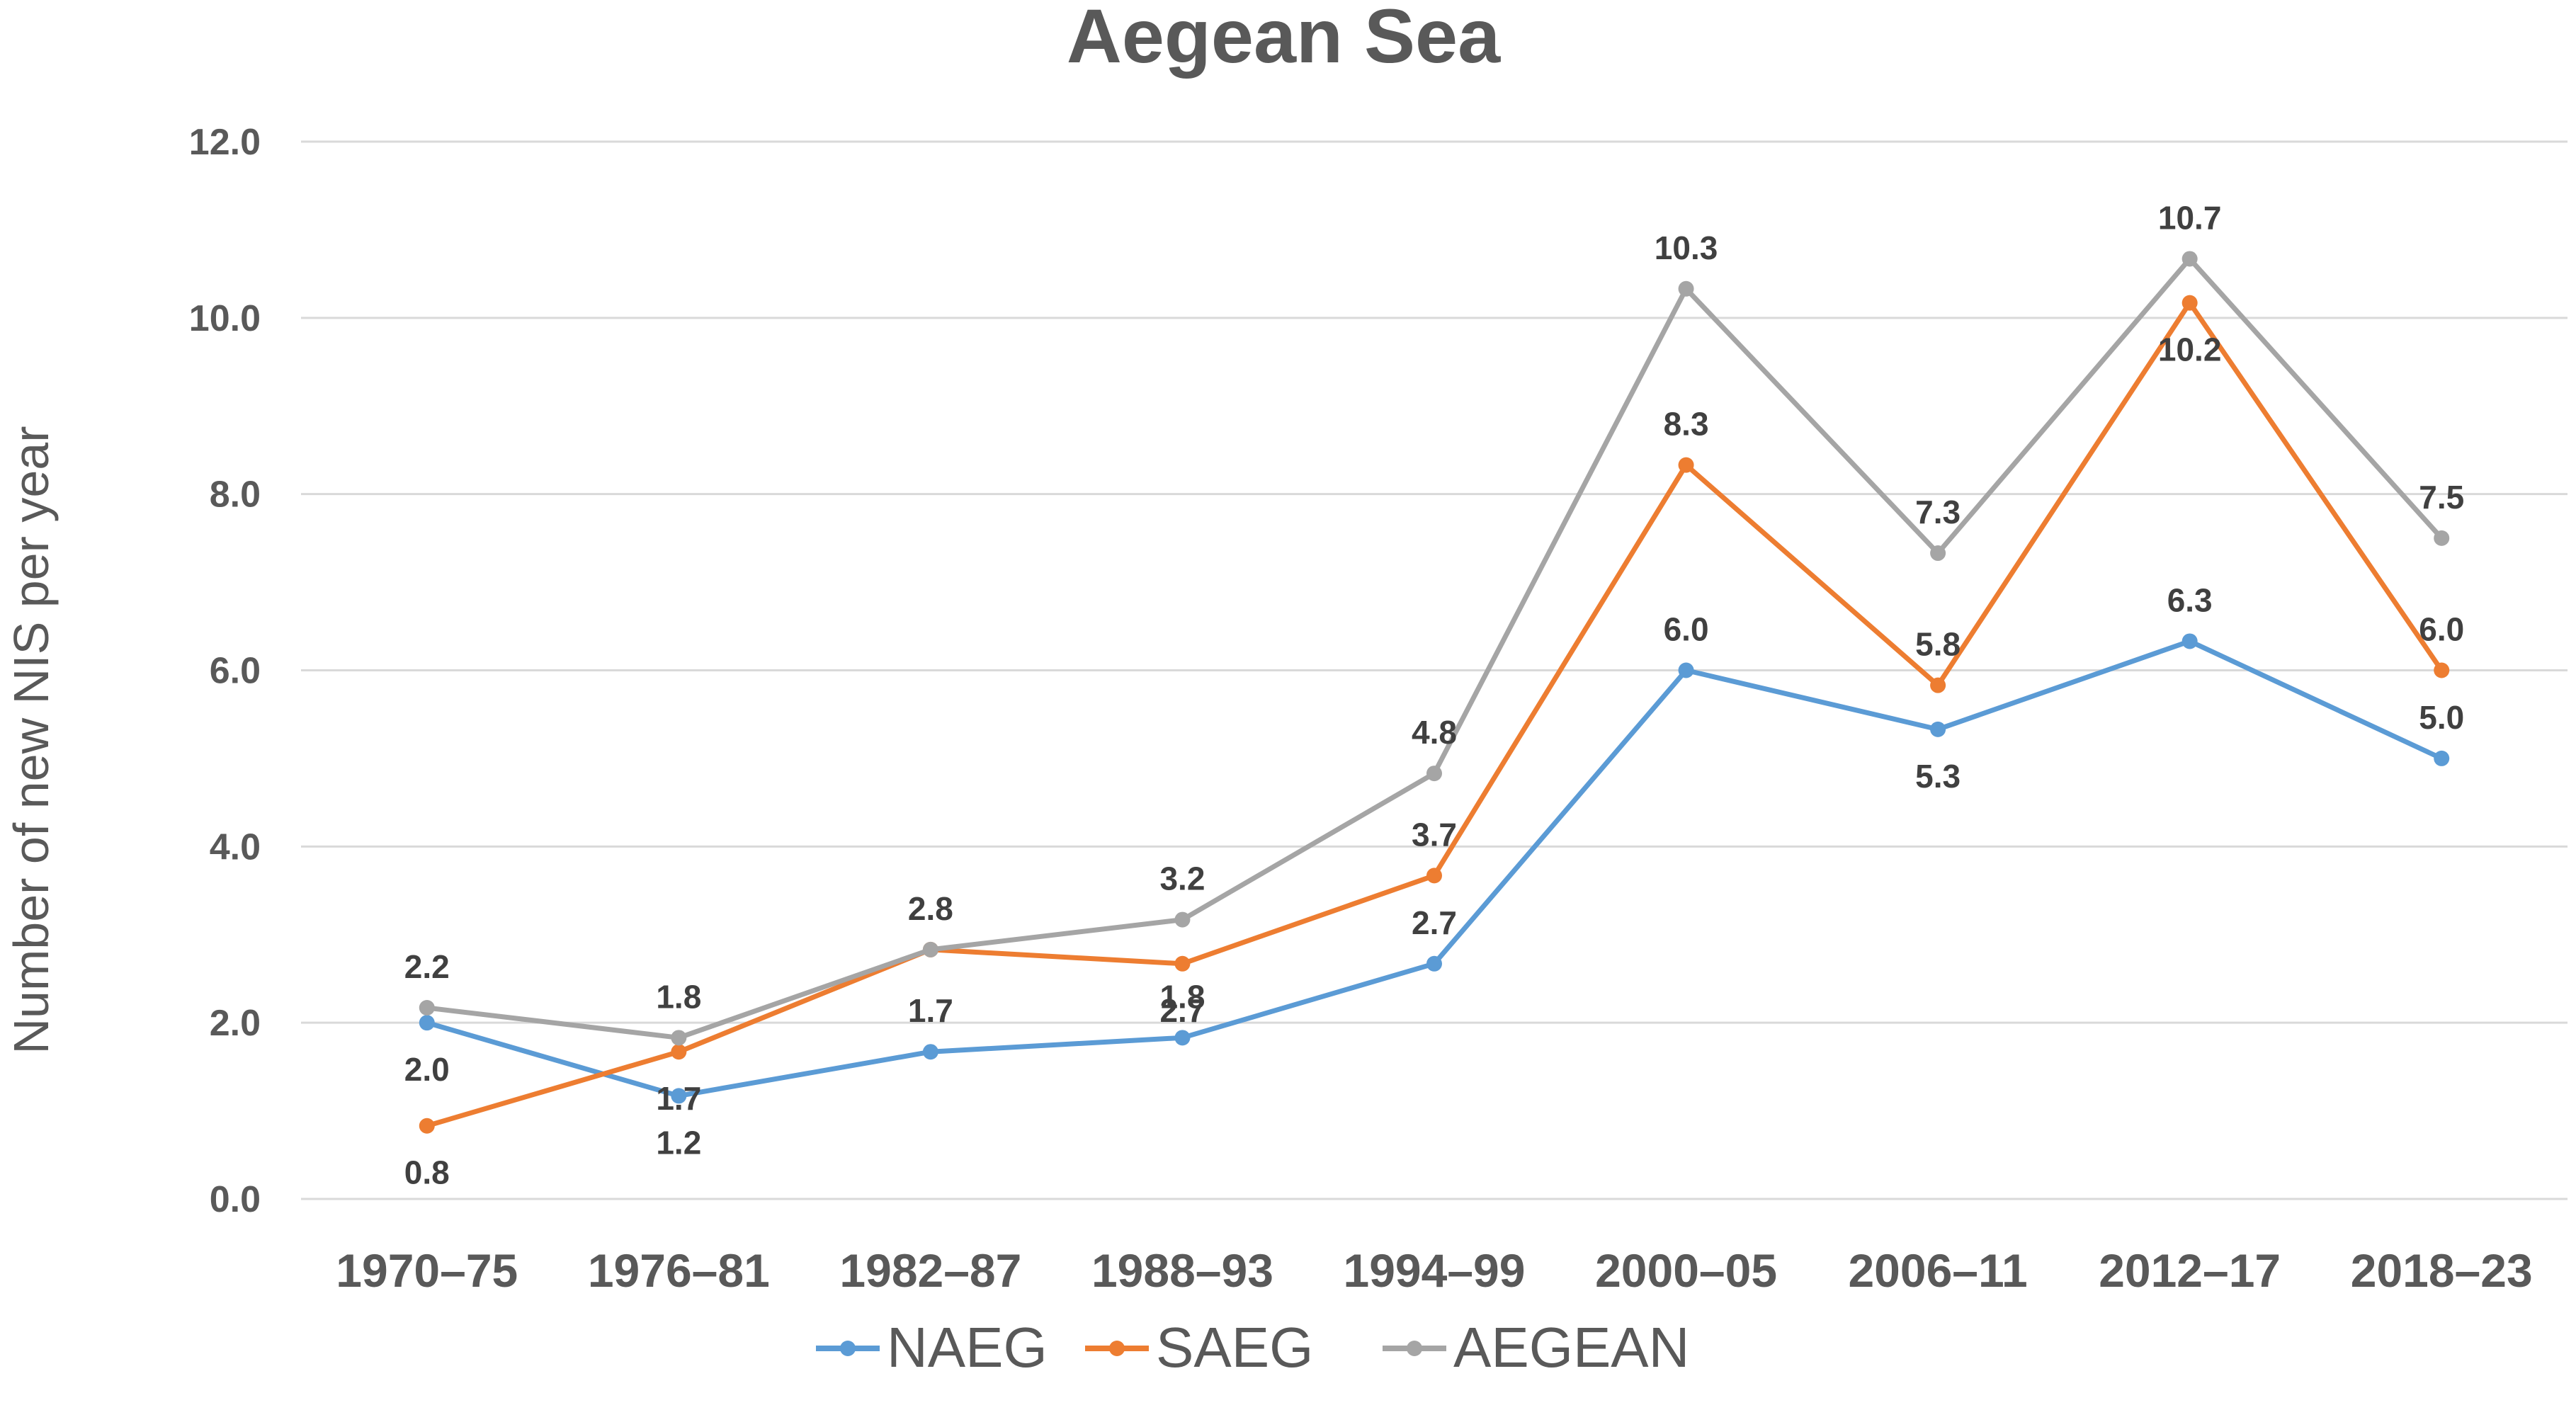 The width and height of the screenshot is (2576, 1410). Describe the element at coordinates (967, 1348) in the screenshot. I see `legend-label-naeg: NAEG` at that location.